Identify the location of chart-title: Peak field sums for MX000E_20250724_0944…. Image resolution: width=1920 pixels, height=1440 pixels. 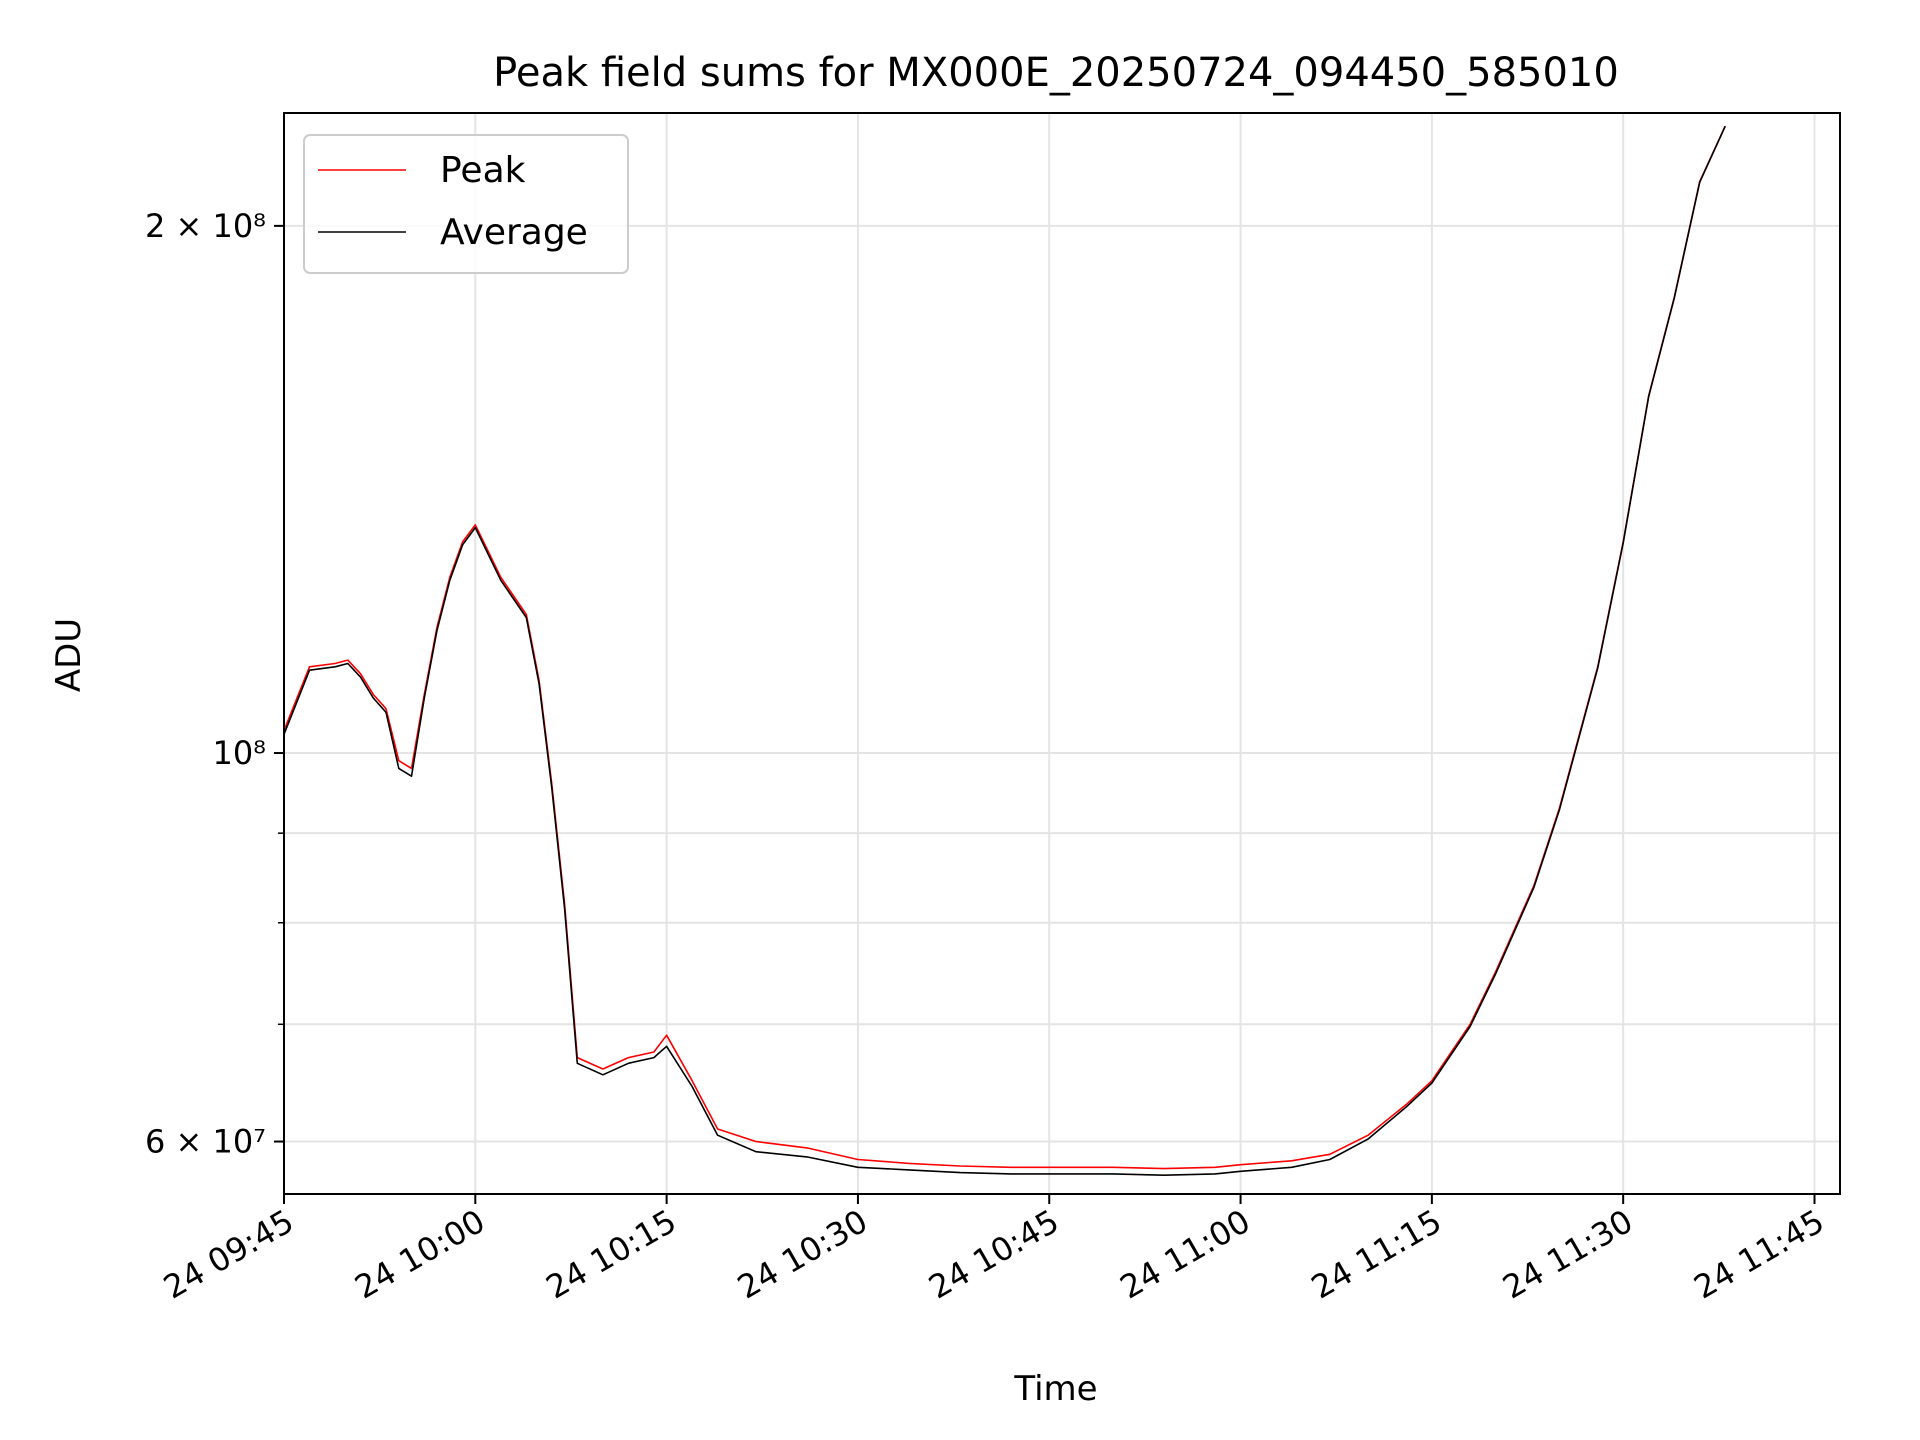
(1056, 73).